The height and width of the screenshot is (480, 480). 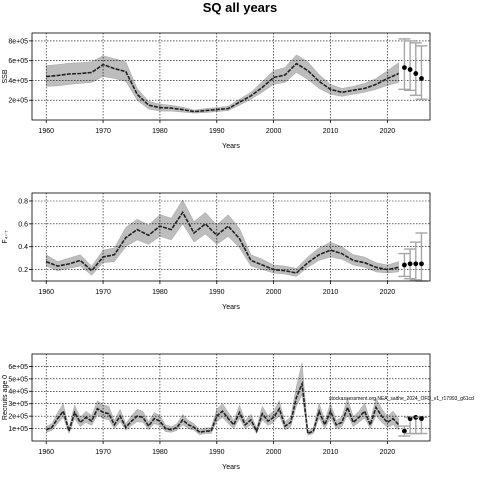 What do you see at coordinates (23, 247) in the screenshot?
I see `f-y-tick-label-1: 0.4` at bounding box center [23, 247].